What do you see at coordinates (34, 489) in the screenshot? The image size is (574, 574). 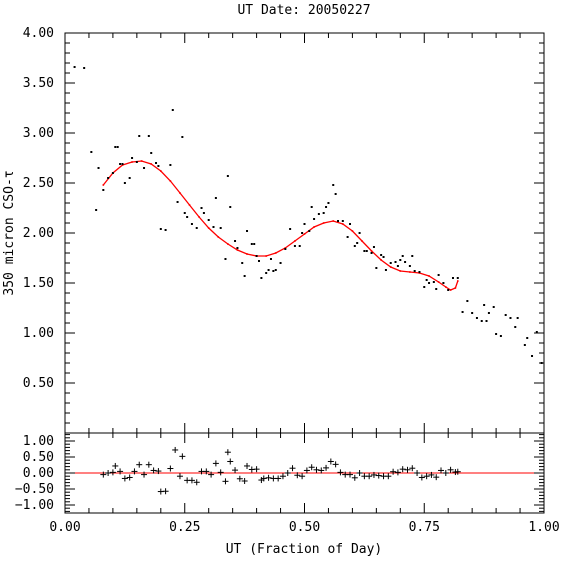 I see `residual-y-tick-label: −0.50` at bounding box center [34, 489].